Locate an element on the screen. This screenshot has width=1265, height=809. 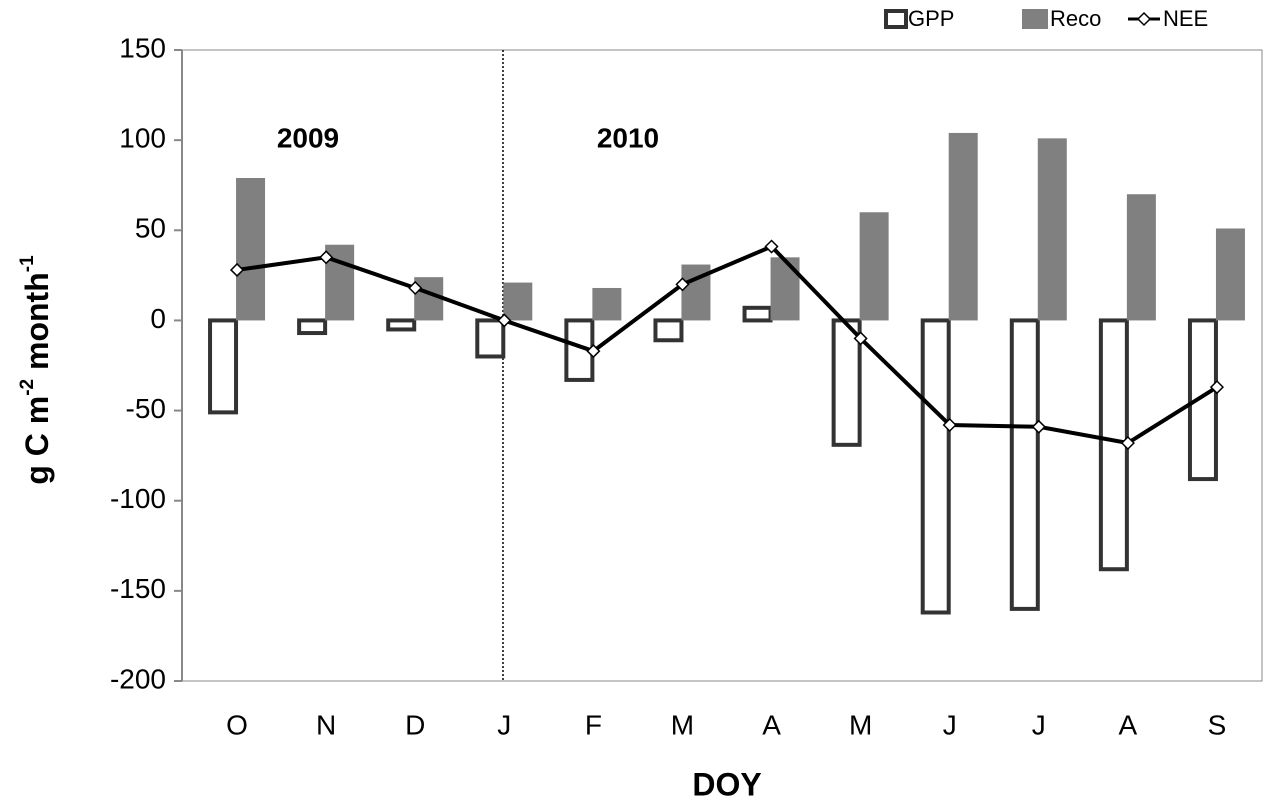
y-label-part: month is located at coordinates (37, 325).